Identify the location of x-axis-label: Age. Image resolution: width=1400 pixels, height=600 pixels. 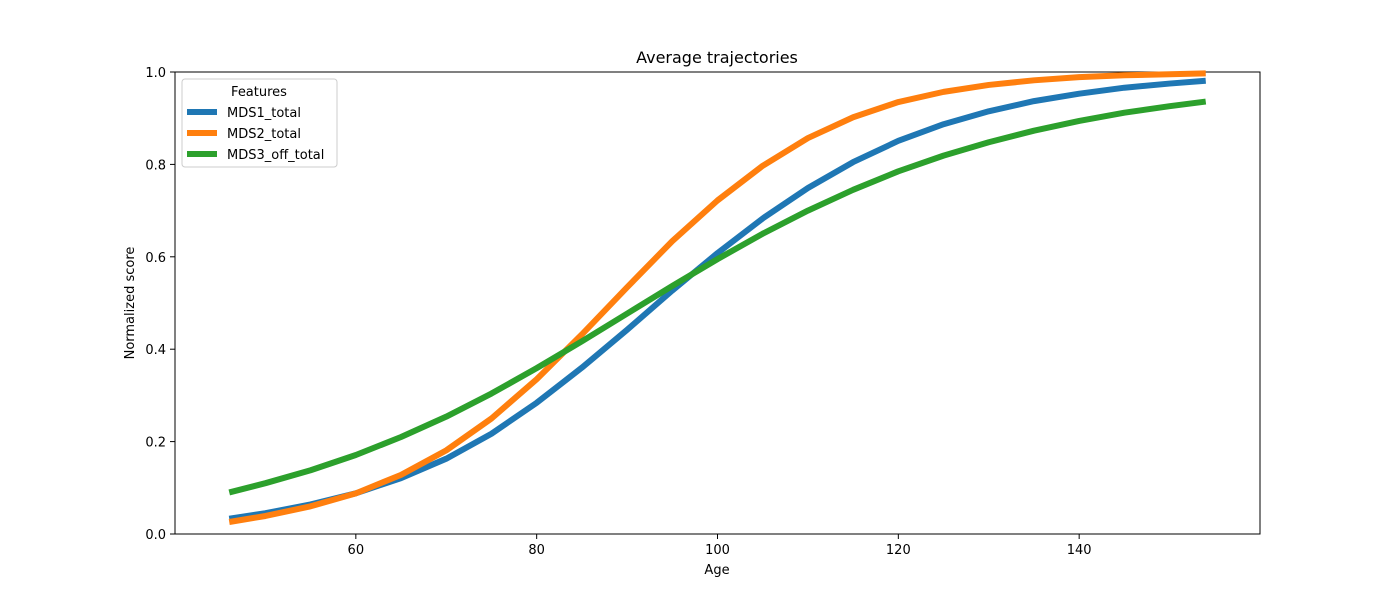
(716, 570).